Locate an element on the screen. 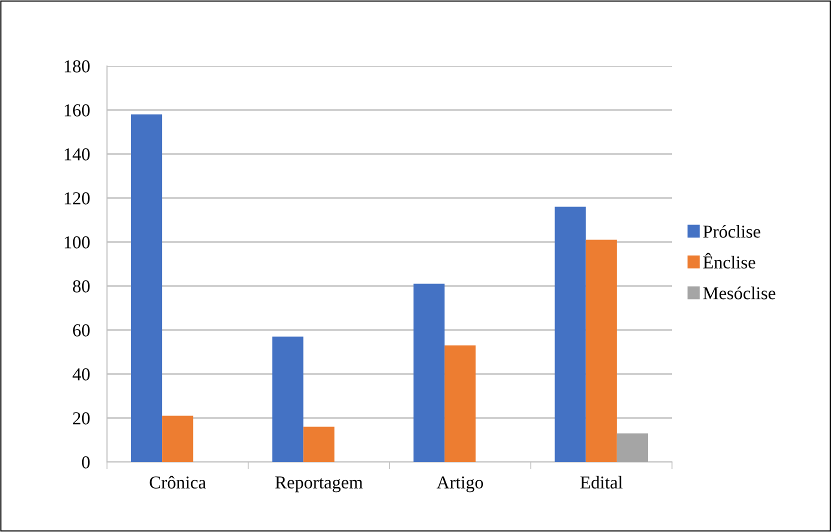  y-tick-label: 120 is located at coordinates (77, 198).